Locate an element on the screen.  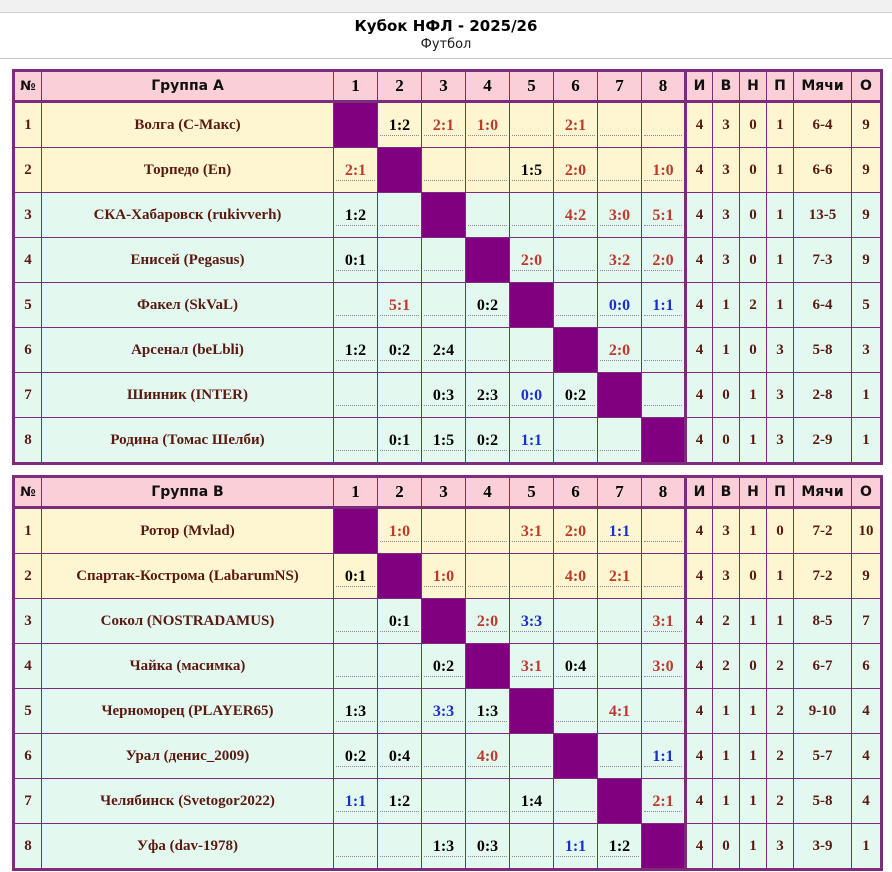
table-row: 4 Енисей (Pegasus) 0:1 2:0 3:2 2:0 4 3 0 1 7-3 9 is located at coordinates (447, 260).